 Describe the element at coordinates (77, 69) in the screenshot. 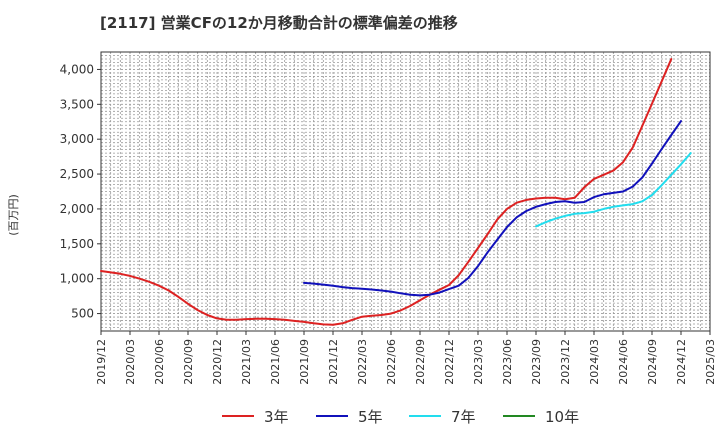

I see `y-tick-label: 4,000` at that location.